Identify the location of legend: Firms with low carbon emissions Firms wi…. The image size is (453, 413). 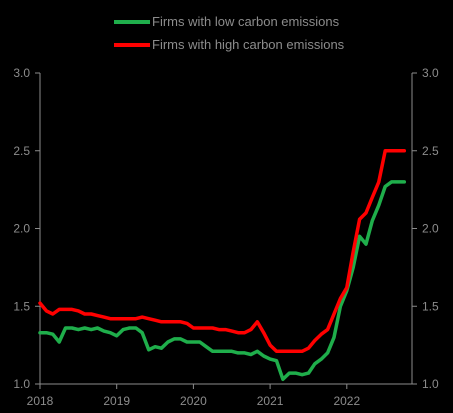
(229, 33).